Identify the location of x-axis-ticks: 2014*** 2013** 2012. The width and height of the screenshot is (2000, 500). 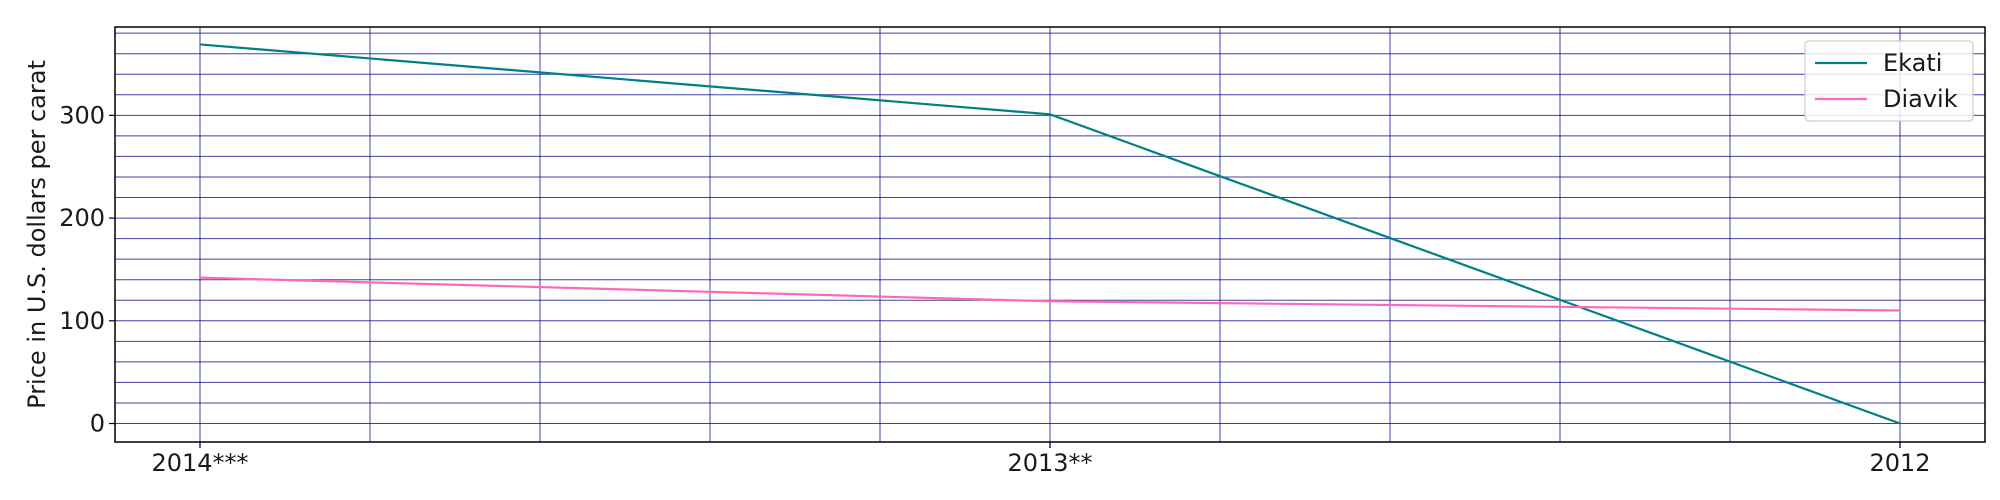
(1041, 459).